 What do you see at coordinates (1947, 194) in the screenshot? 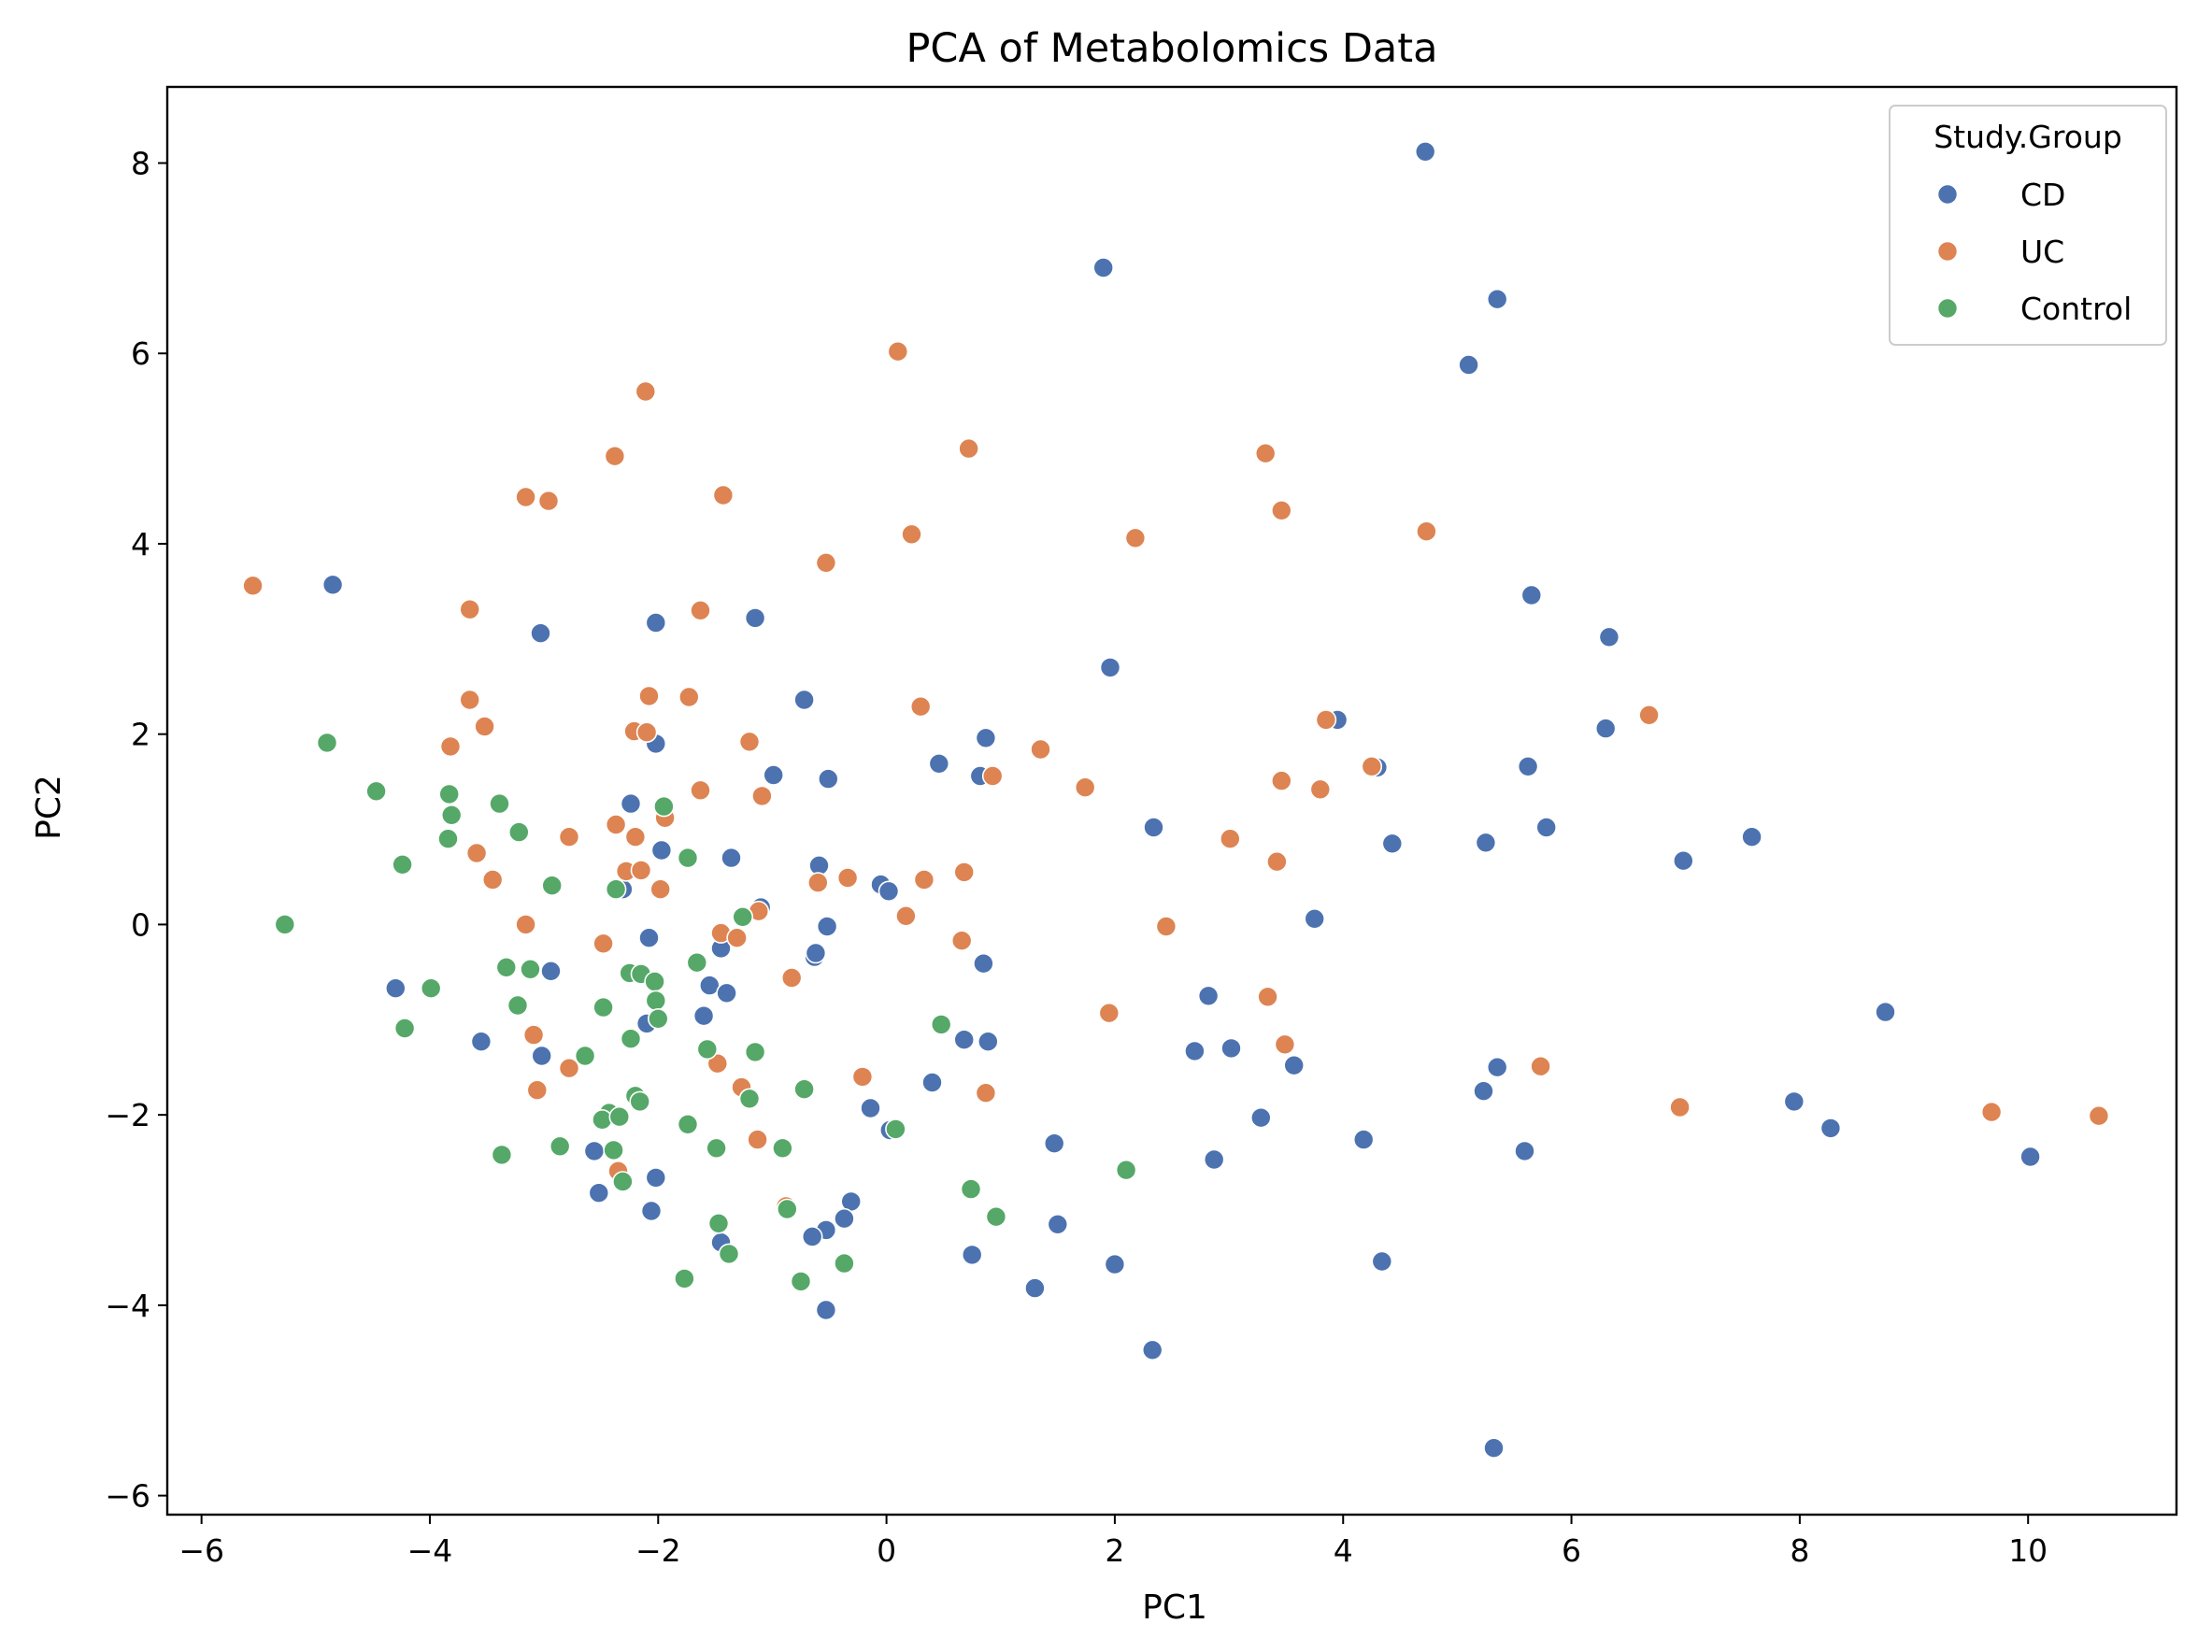
I see `legend-marker-cd` at bounding box center [1947, 194].